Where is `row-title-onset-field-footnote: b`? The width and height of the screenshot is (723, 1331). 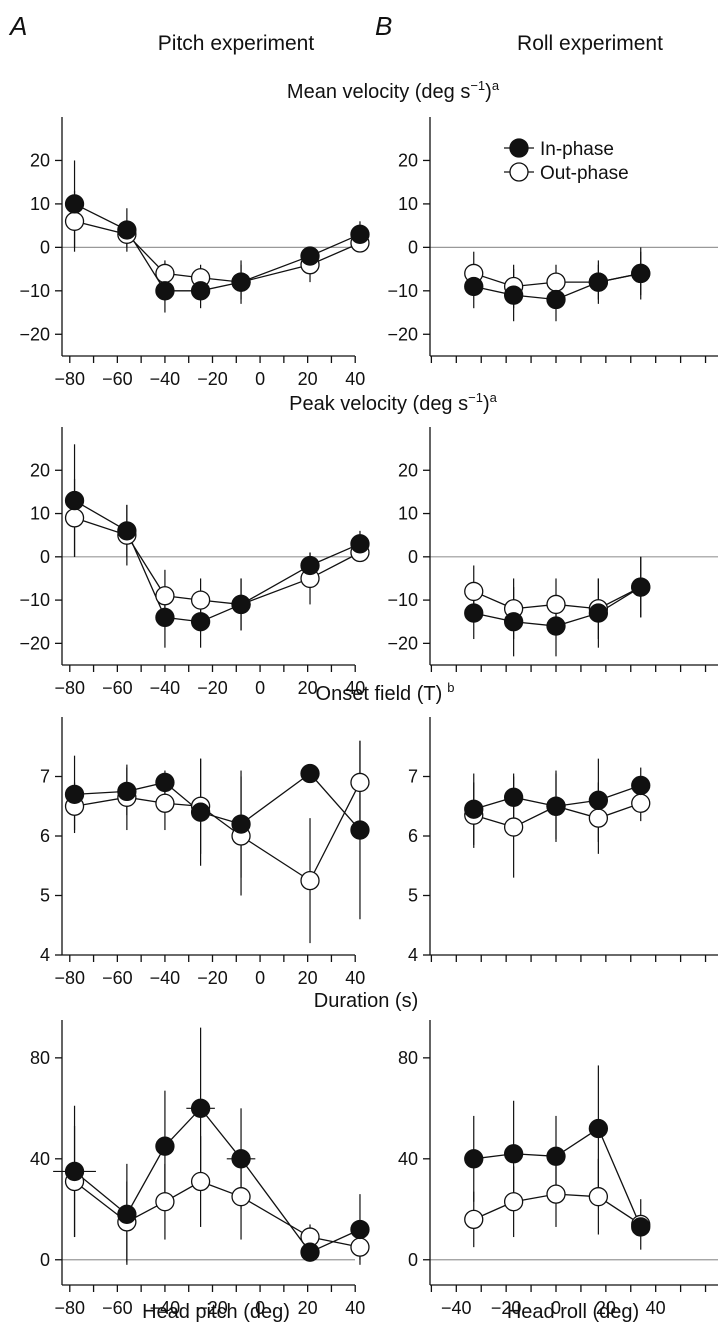
row-title-onset-field-footnote: b is located at coordinates (450, 687).